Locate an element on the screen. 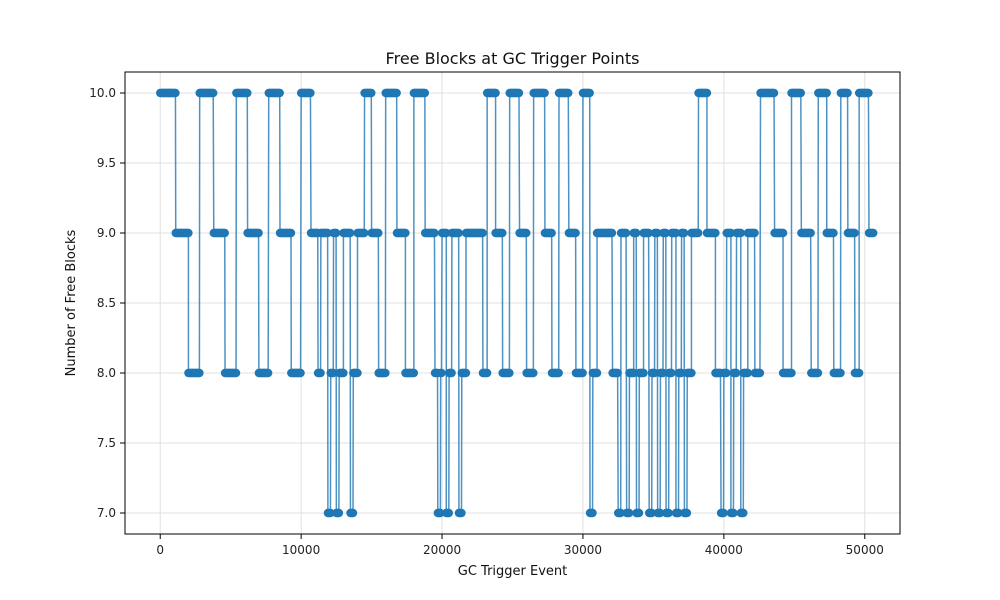 The width and height of the screenshot is (1000, 600). x-tick-label: 10000 is located at coordinates (301, 550).